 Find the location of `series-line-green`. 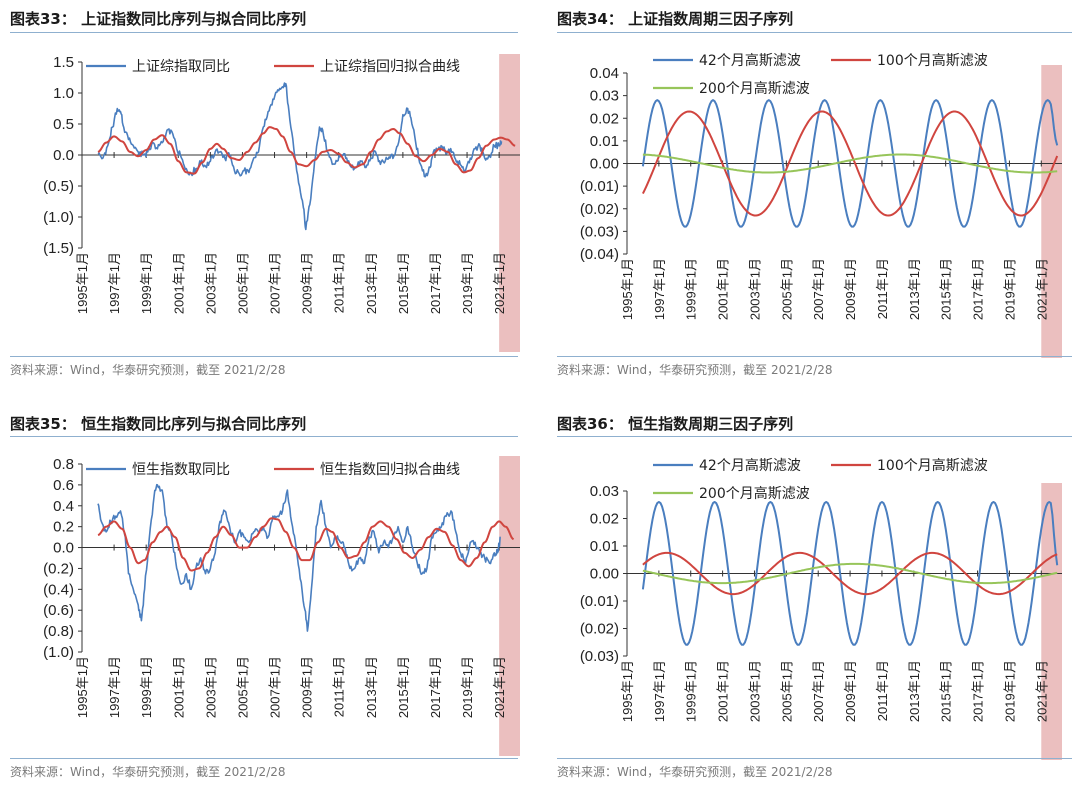

series-line-green is located at coordinates (850, 163).